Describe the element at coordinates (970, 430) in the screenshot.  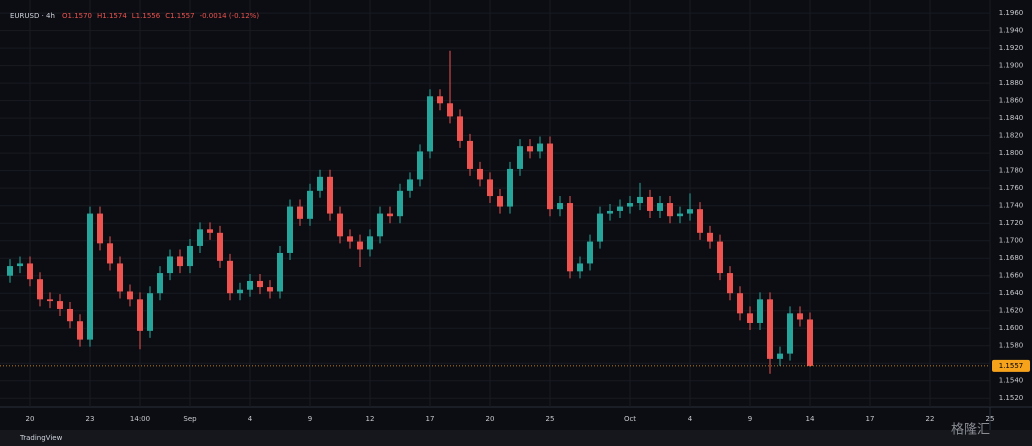
I see `watermark: 格隆汇` at that location.